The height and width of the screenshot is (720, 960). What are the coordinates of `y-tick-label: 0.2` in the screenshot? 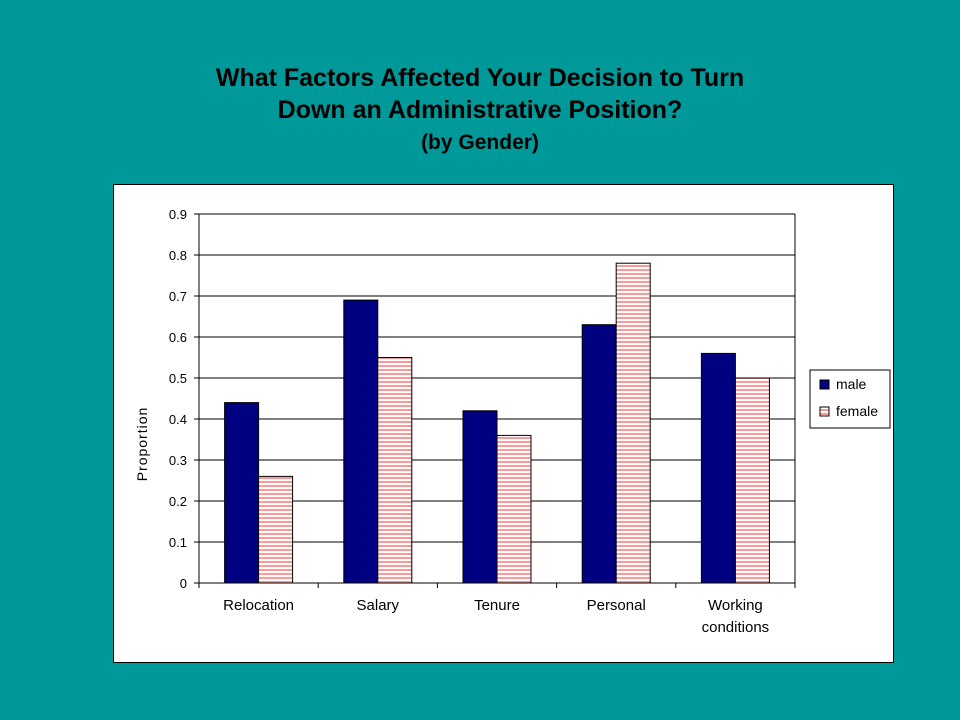 It's located at (178, 501).